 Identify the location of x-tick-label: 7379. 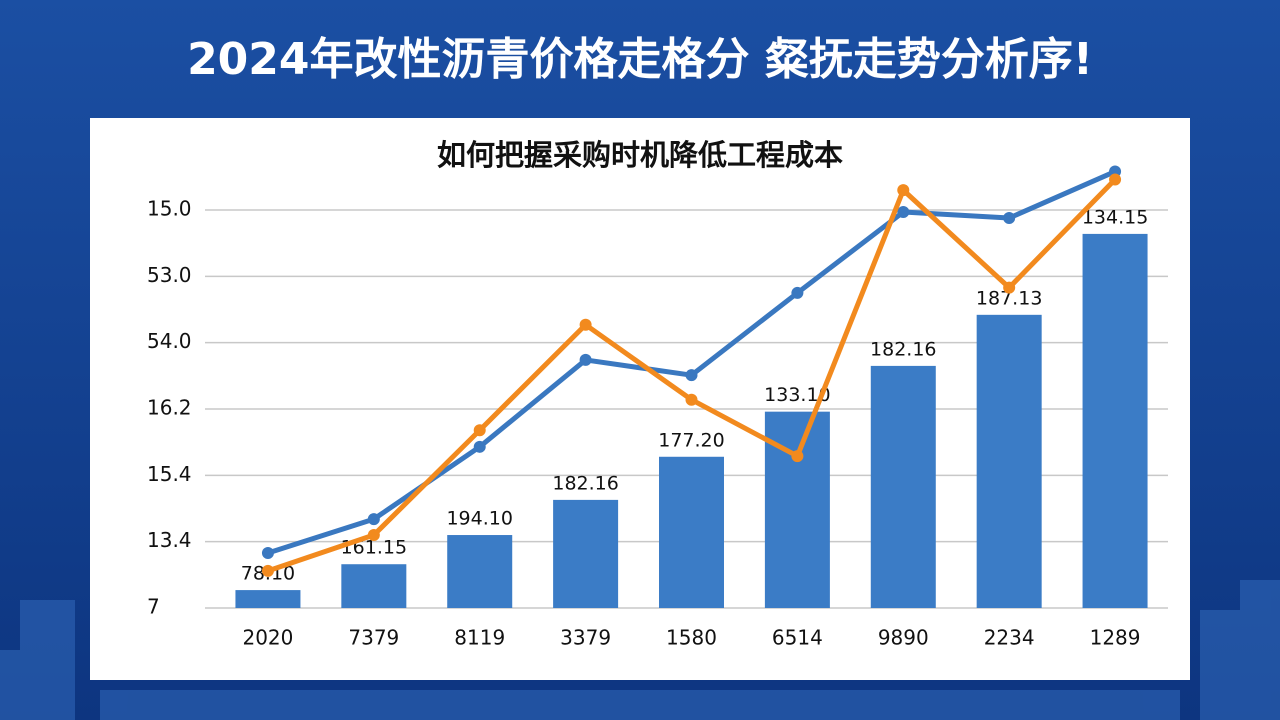
(373, 638).